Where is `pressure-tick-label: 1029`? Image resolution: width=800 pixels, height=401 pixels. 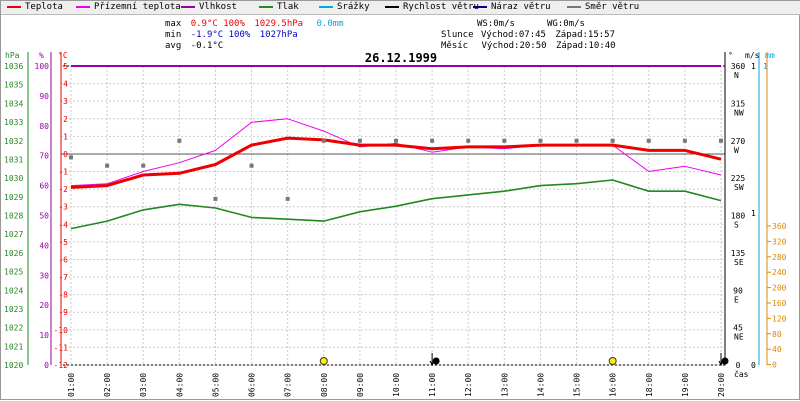 pressure-tick-label: 1029 is located at coordinates (13, 197).